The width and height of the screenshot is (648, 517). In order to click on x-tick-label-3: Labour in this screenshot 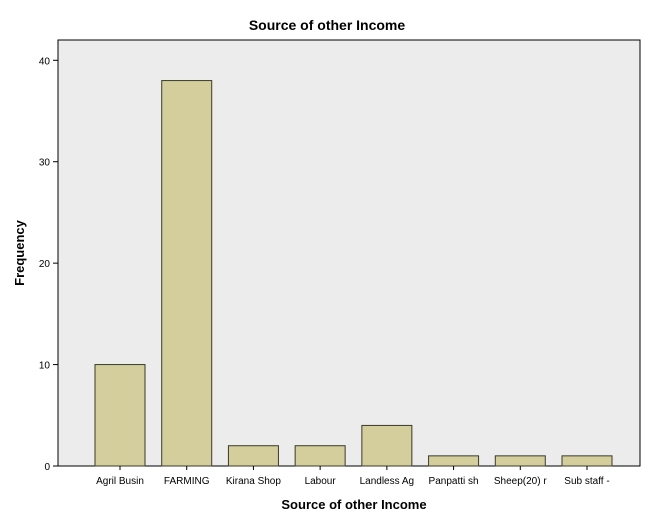, I will do `click(321, 481)`.